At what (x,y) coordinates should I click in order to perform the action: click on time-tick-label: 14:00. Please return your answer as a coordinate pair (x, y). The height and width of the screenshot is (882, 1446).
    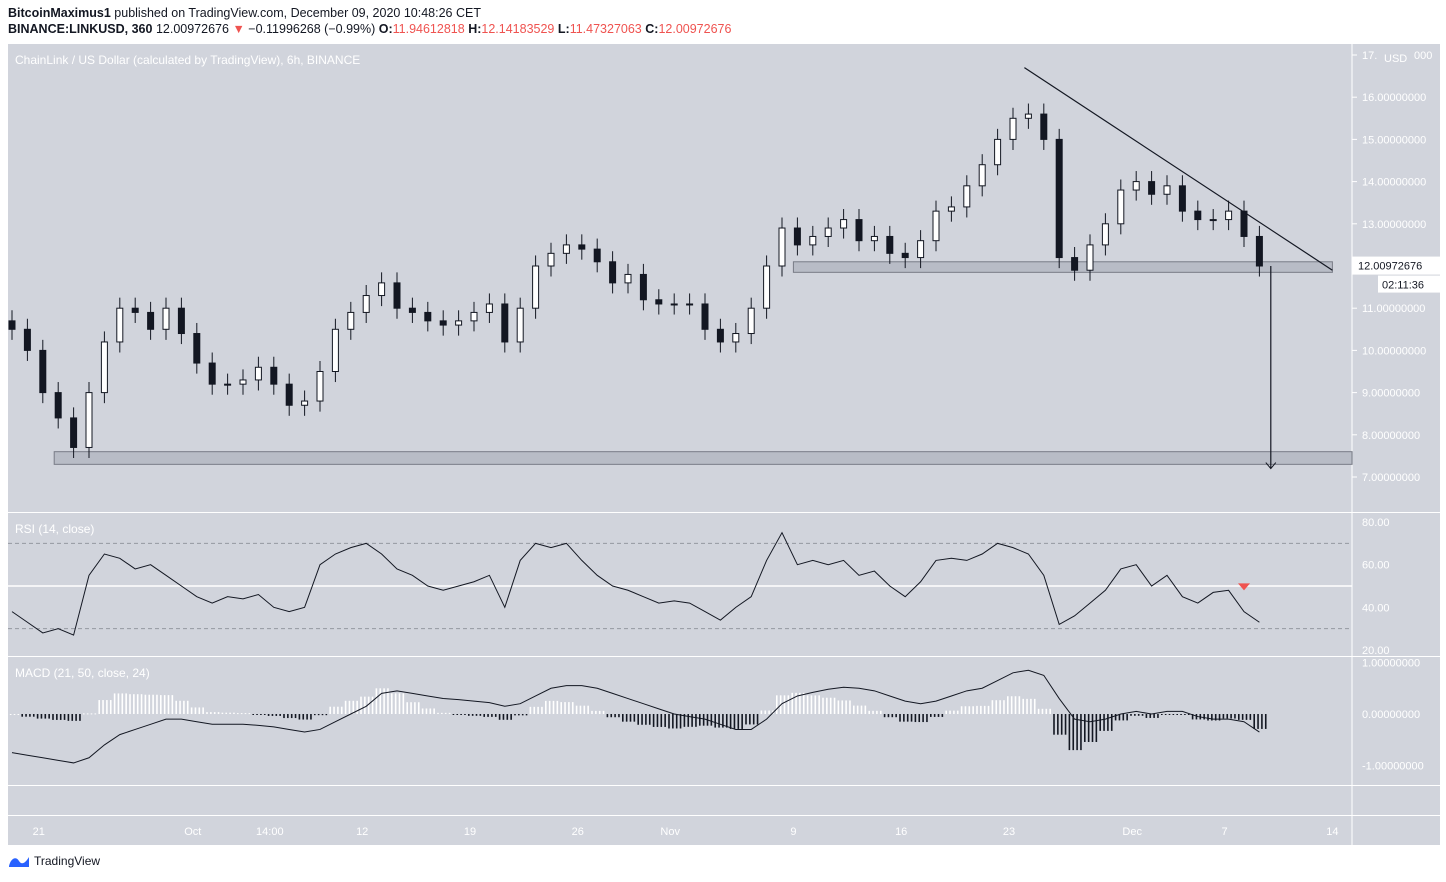
    Looking at the image, I should click on (270, 832).